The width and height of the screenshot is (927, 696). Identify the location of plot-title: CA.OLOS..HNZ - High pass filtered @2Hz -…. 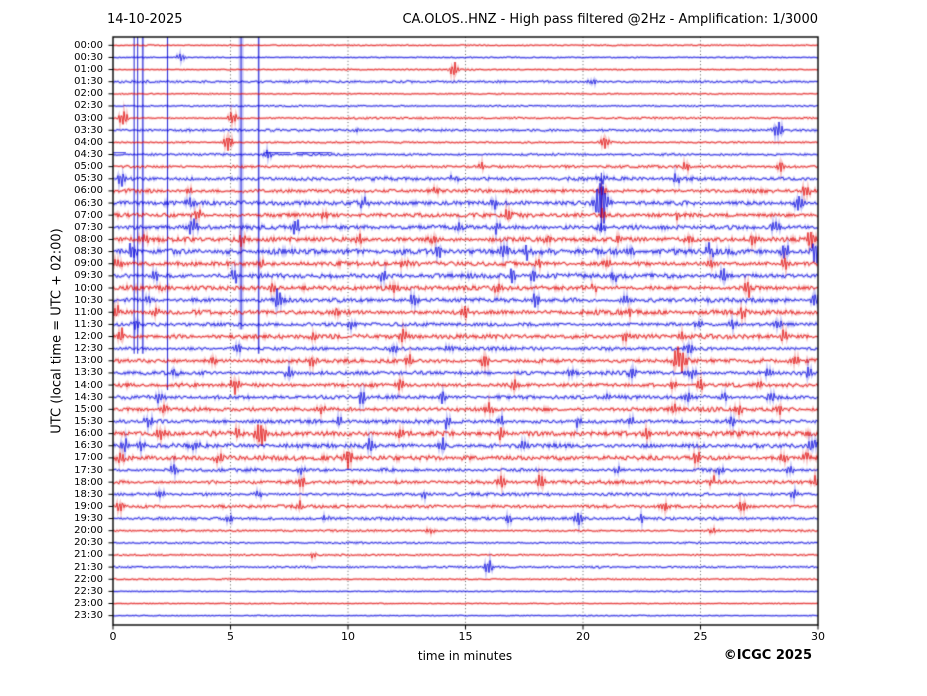
(610, 19).